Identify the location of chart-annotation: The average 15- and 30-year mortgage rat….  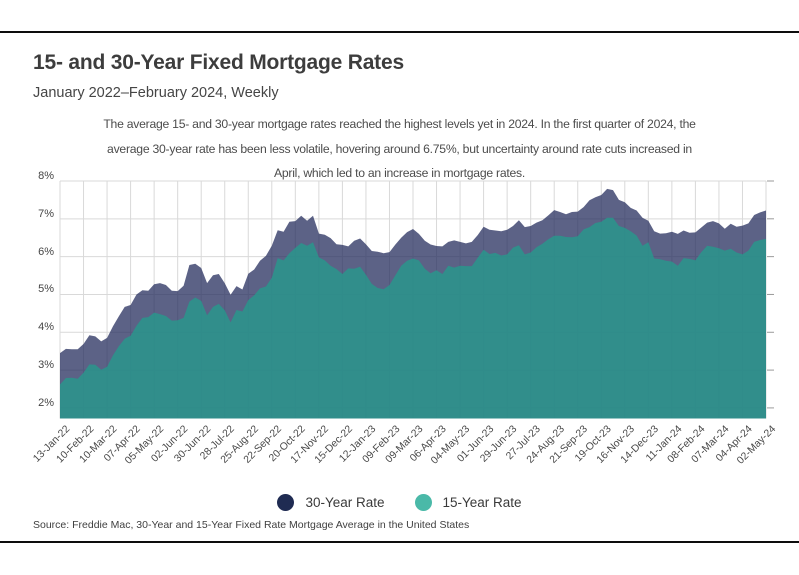
(399, 149).